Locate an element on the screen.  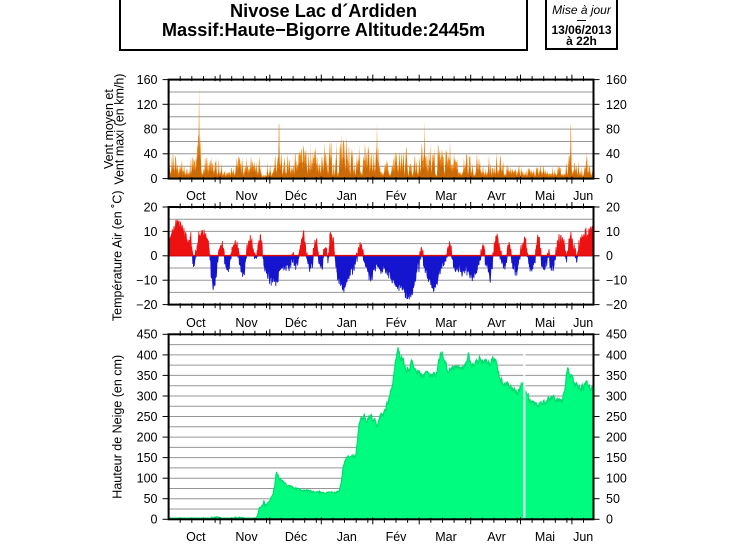
svg-text: Vent moyen et is located at coordinates (109, 129).